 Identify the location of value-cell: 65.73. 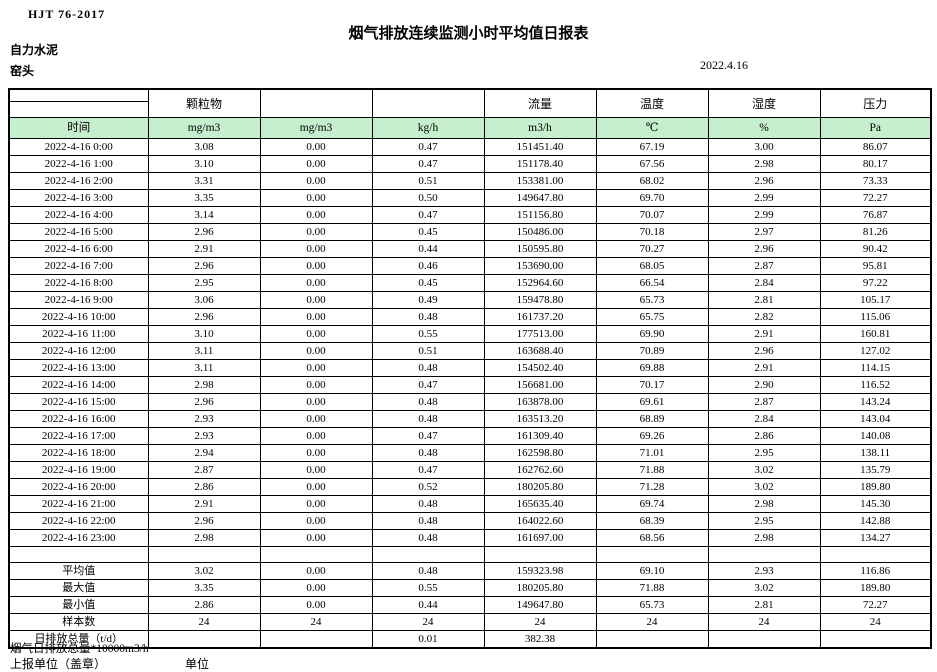
(652, 605).